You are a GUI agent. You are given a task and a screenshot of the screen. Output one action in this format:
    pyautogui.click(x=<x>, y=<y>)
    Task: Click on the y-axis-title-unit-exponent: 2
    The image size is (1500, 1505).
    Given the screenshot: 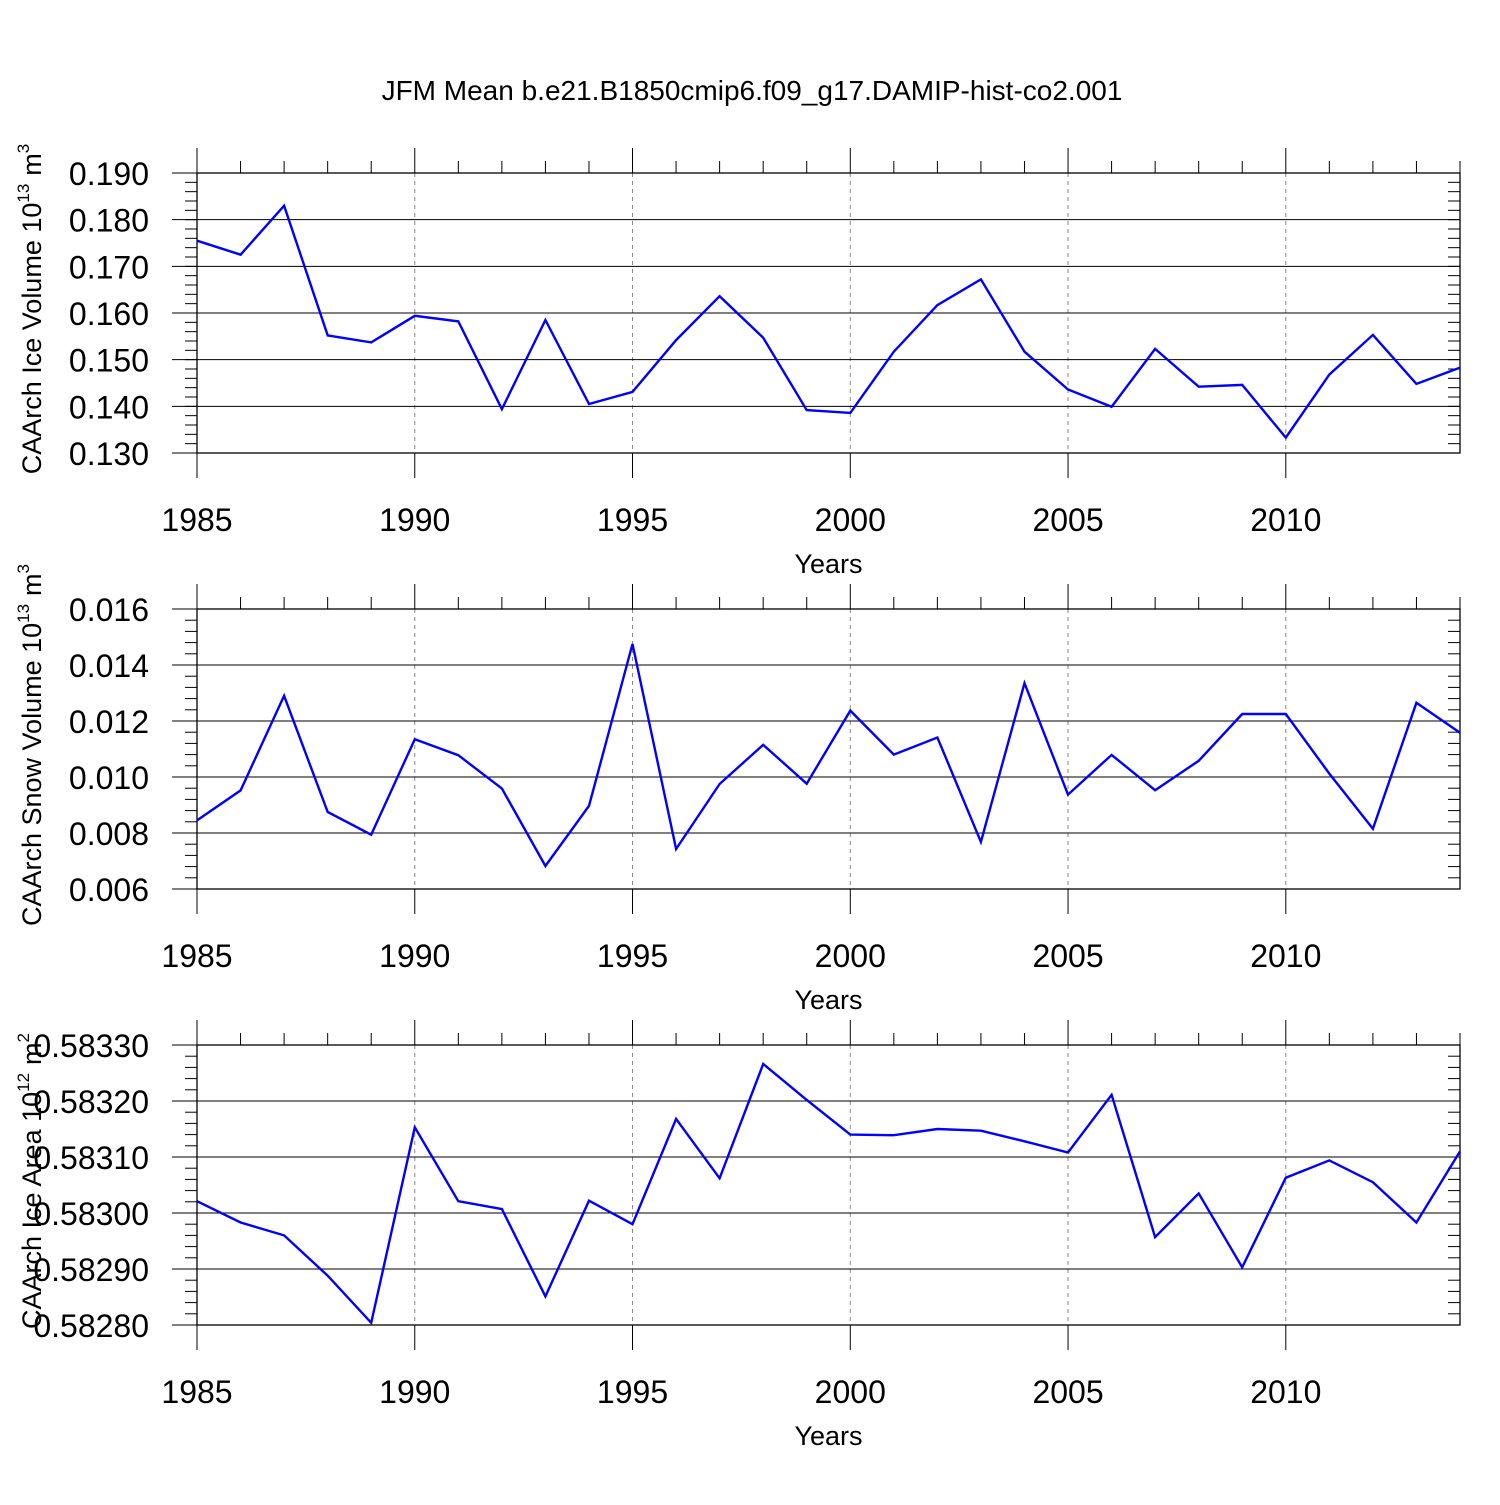 What is the action you would take?
    pyautogui.click(x=23, y=1037)
    